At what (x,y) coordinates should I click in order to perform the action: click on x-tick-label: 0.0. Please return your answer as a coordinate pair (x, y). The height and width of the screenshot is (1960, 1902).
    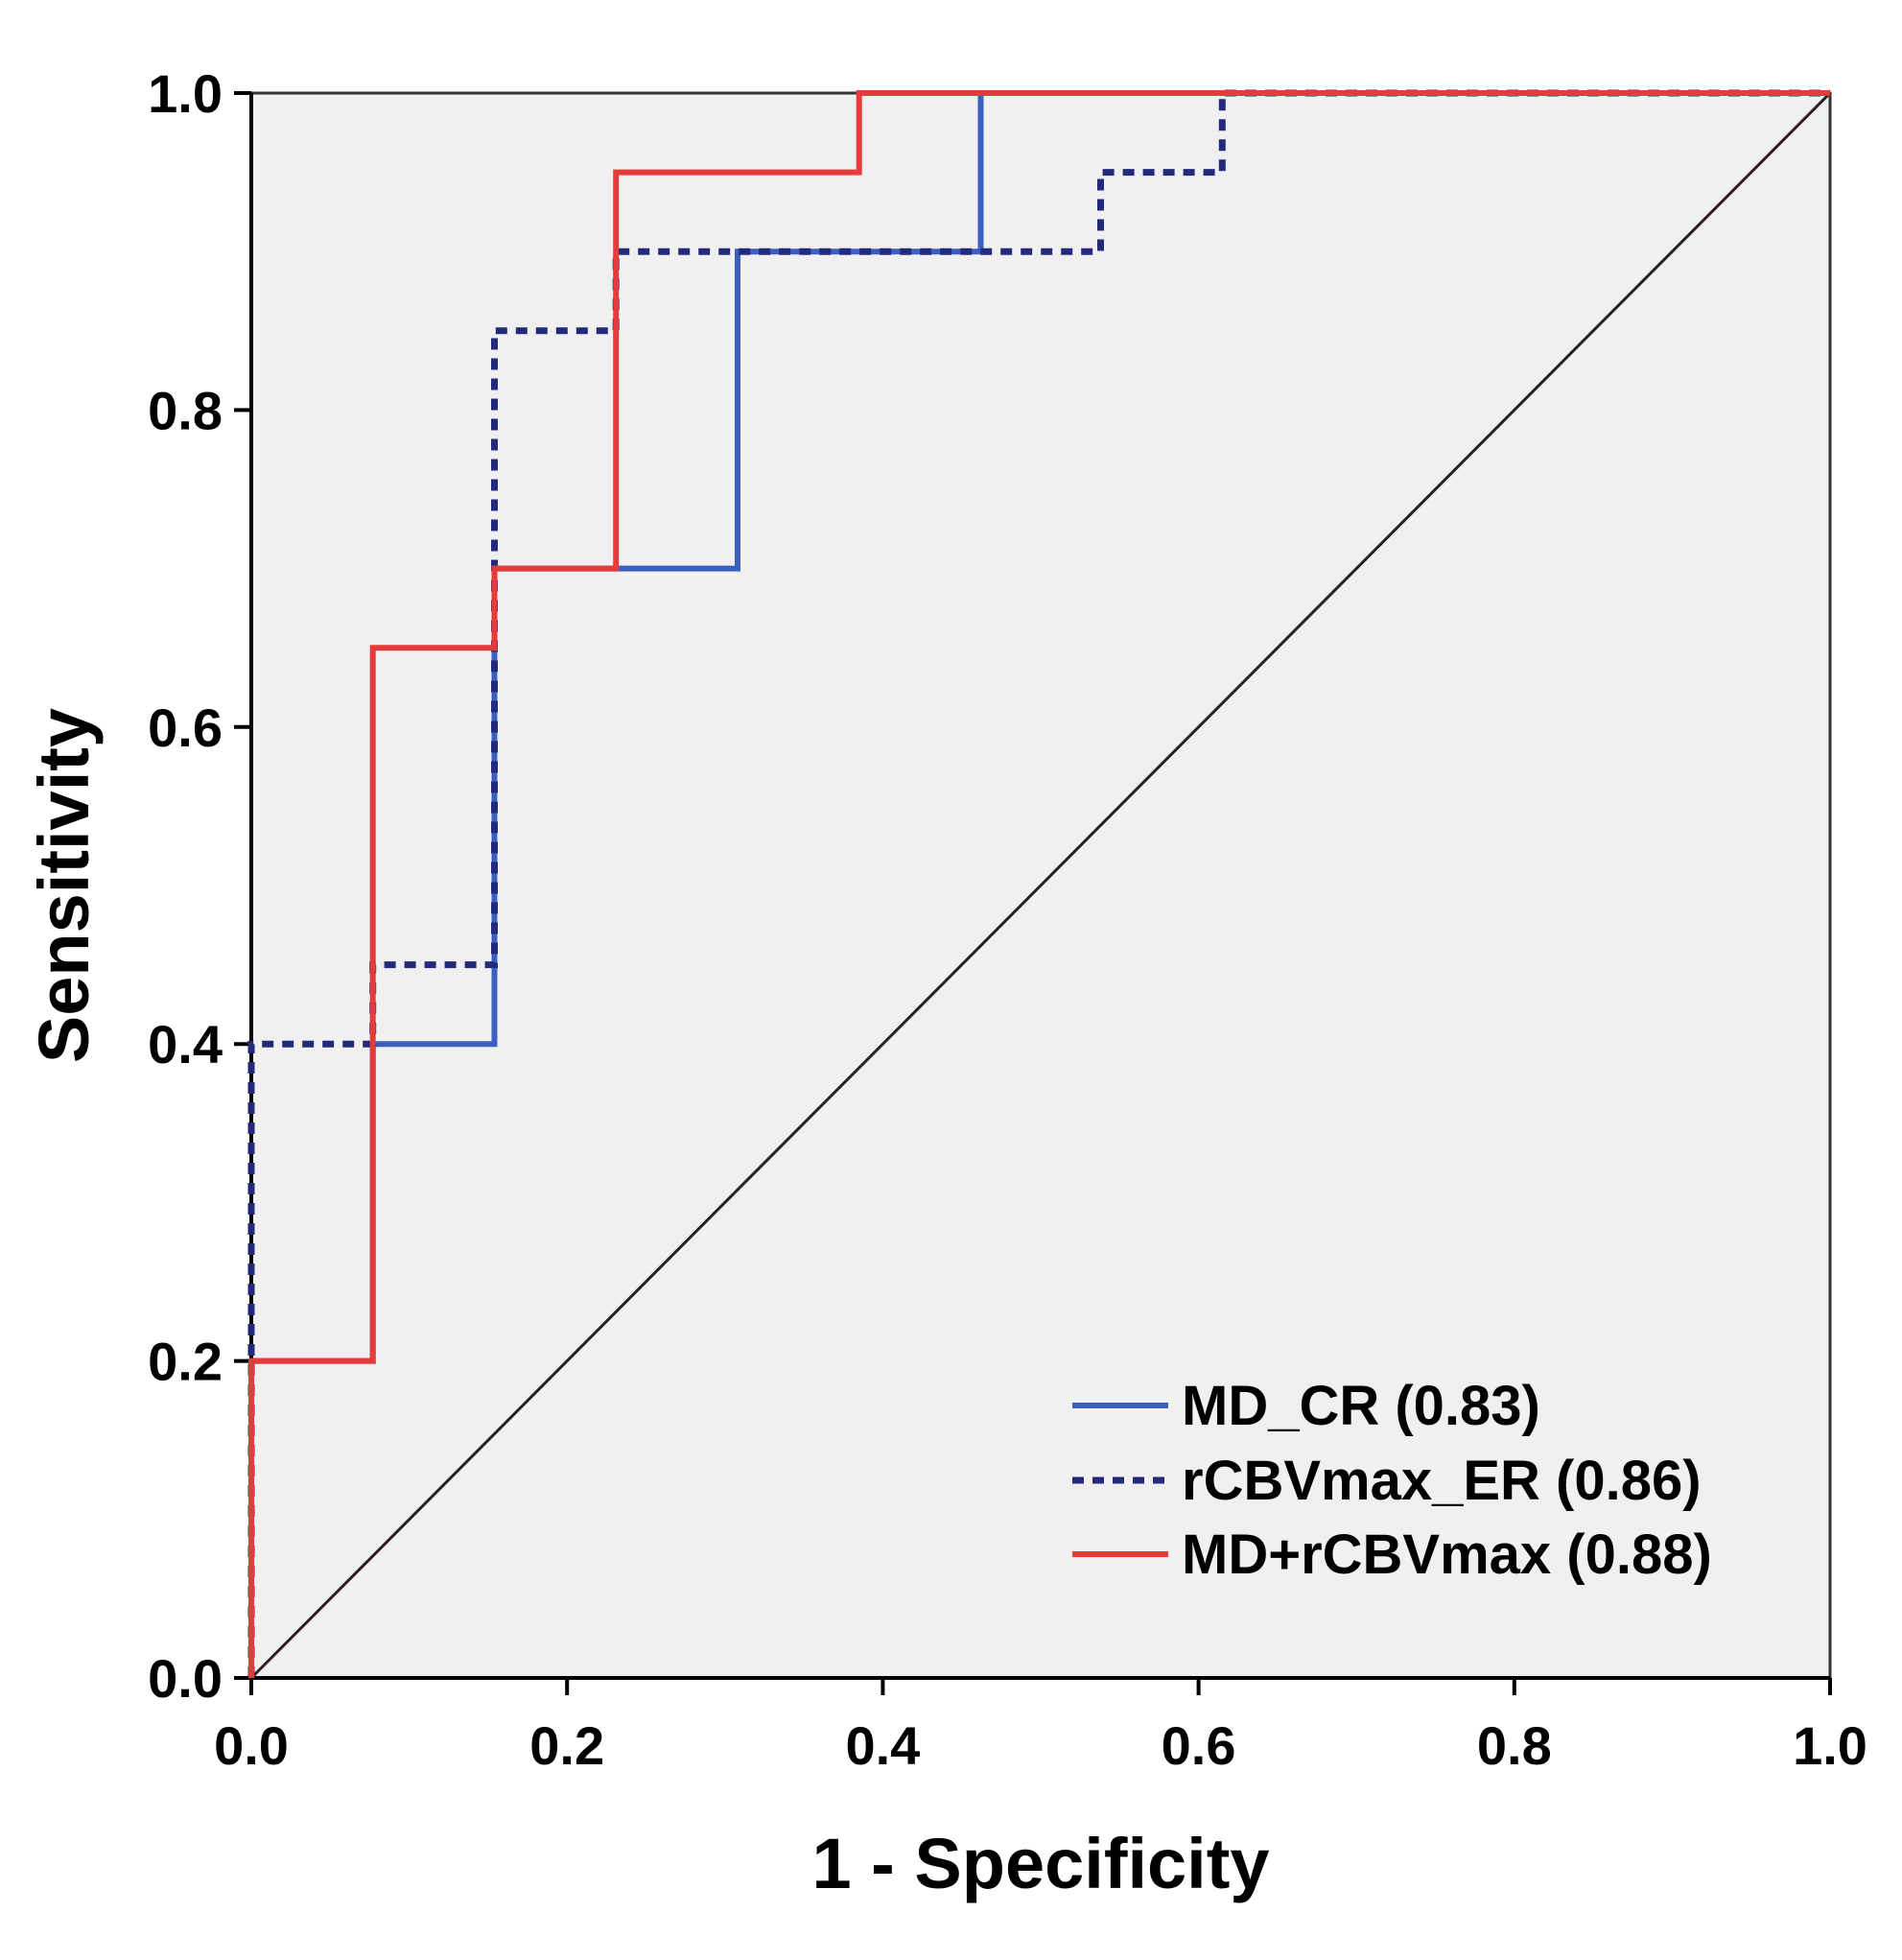
    Looking at the image, I should click on (252, 1746).